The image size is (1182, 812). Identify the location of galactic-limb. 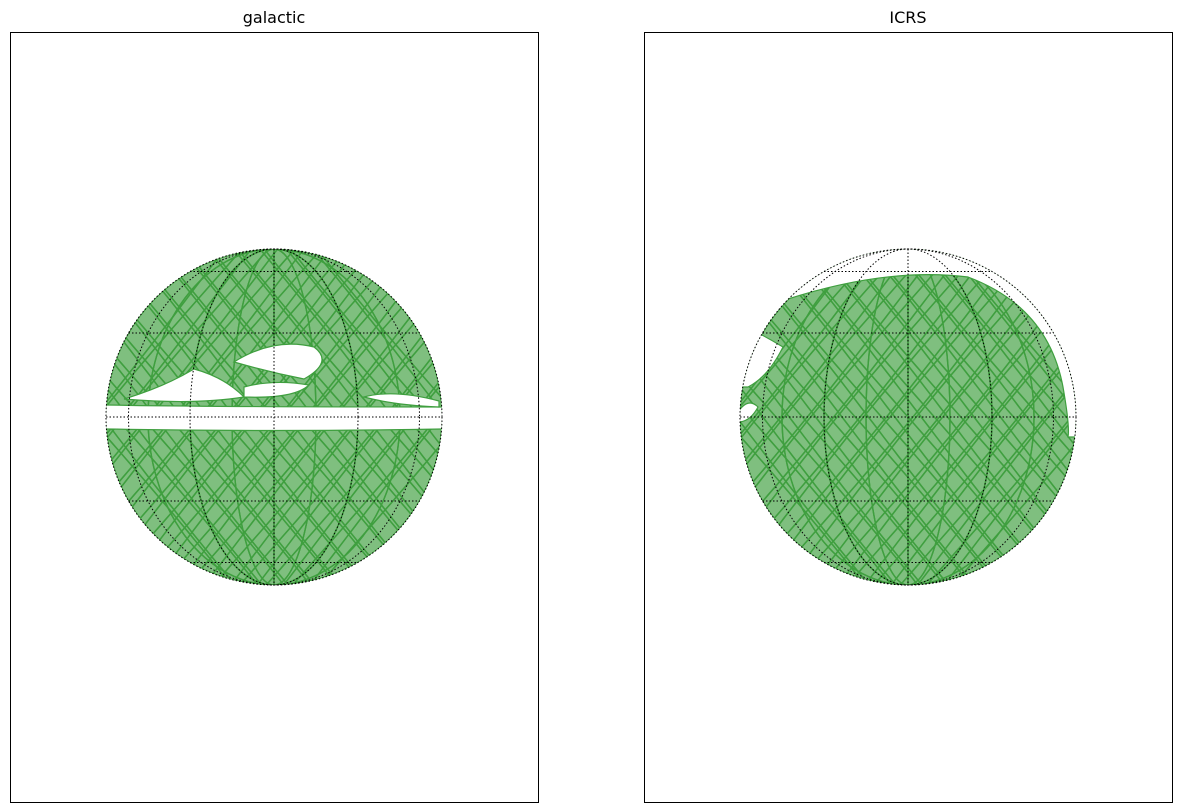
(274, 417).